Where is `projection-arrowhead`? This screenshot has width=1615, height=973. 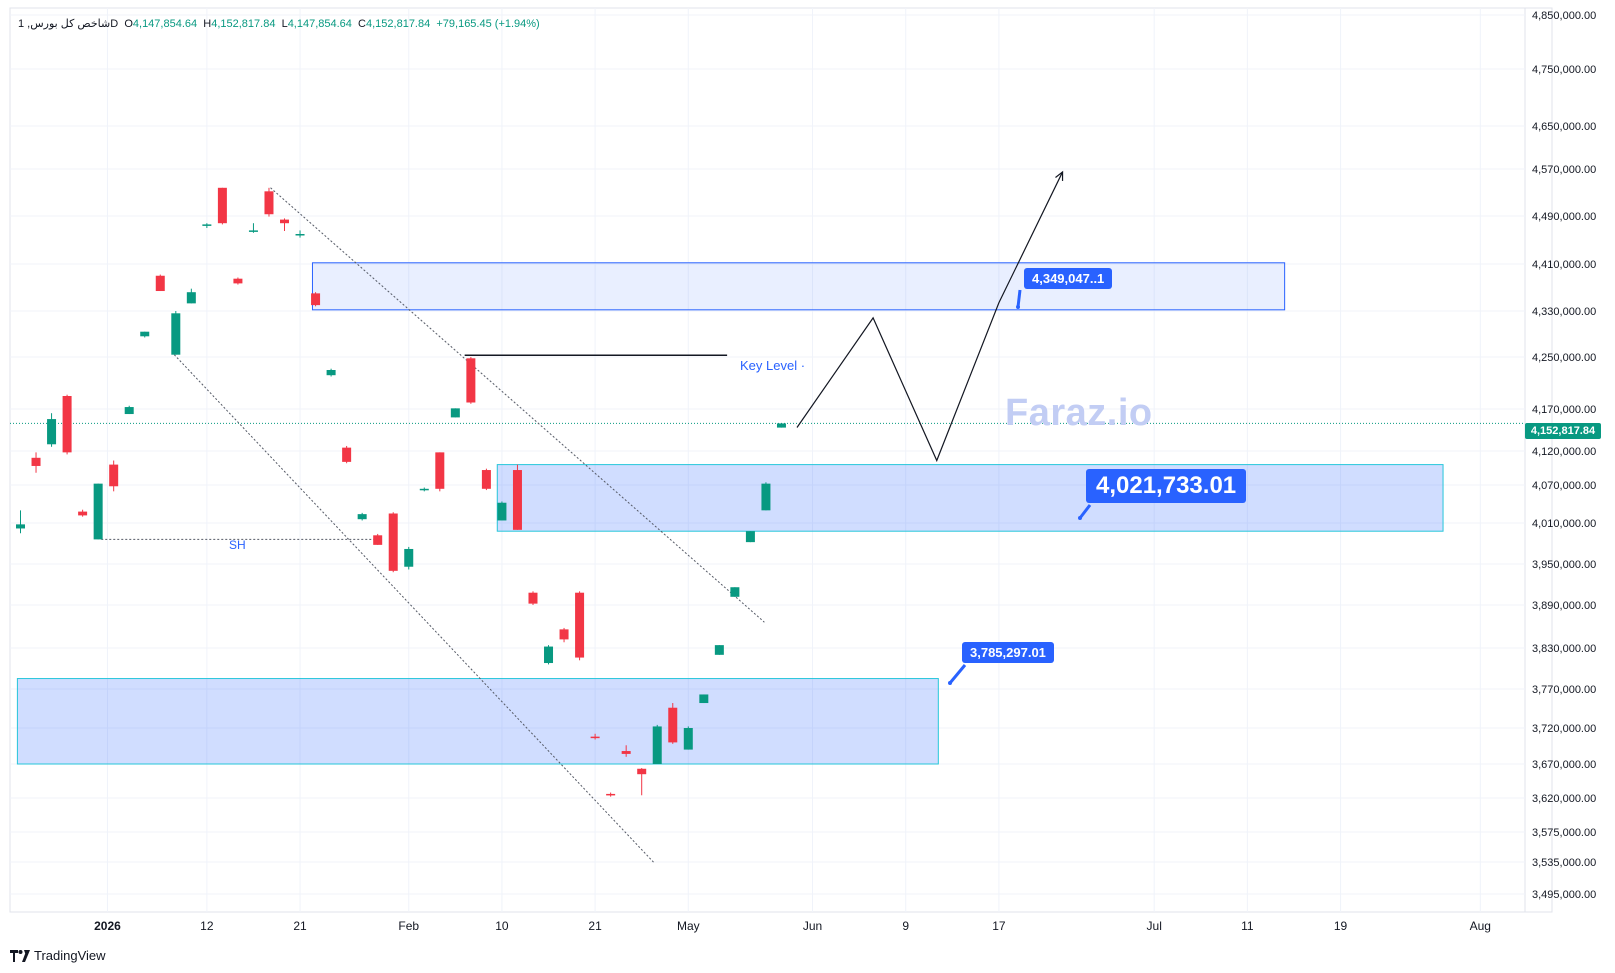 projection-arrowhead is located at coordinates (1059, 175).